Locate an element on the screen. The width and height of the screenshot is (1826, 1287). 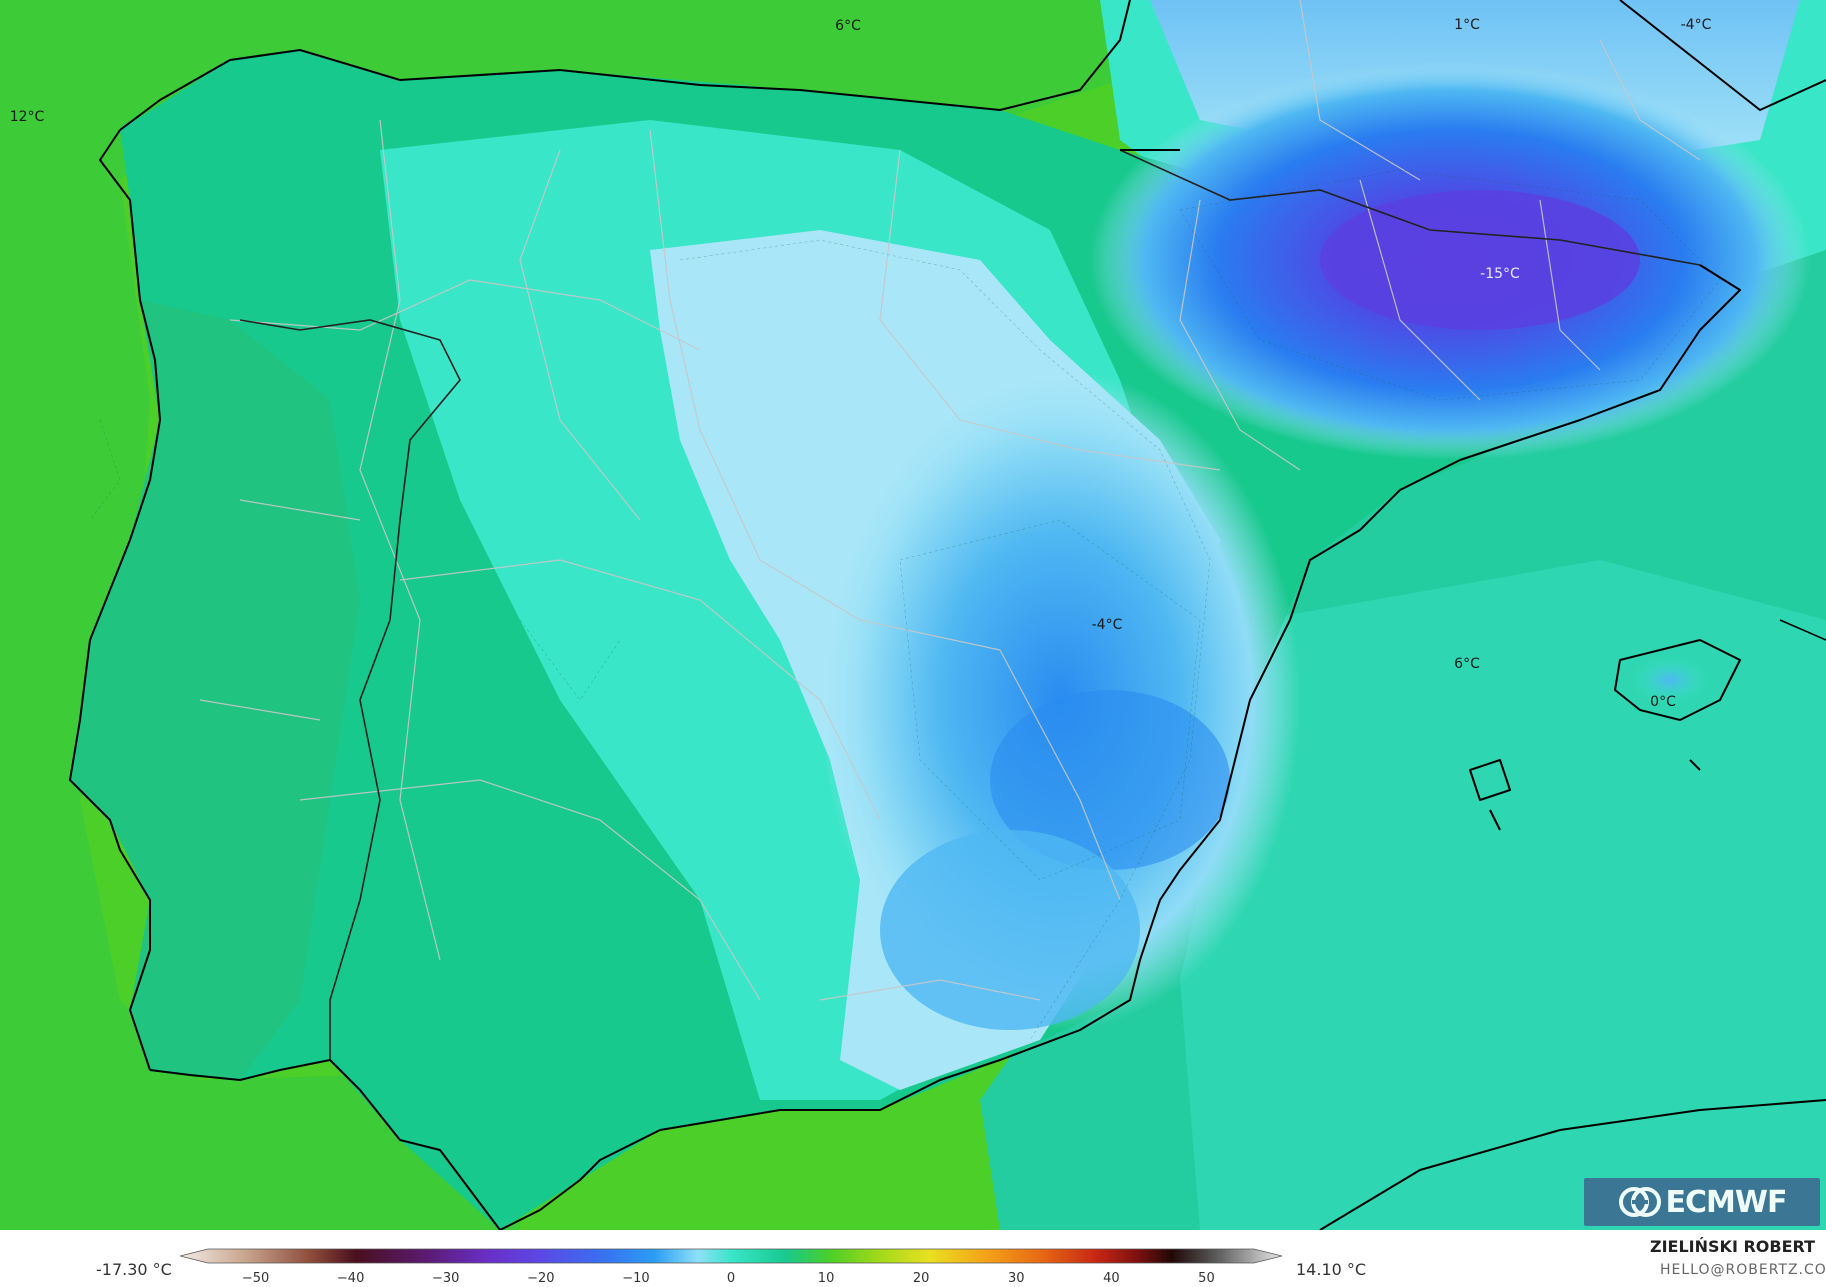
colorbar-tick-label: 0 is located at coordinates (731, 1278).